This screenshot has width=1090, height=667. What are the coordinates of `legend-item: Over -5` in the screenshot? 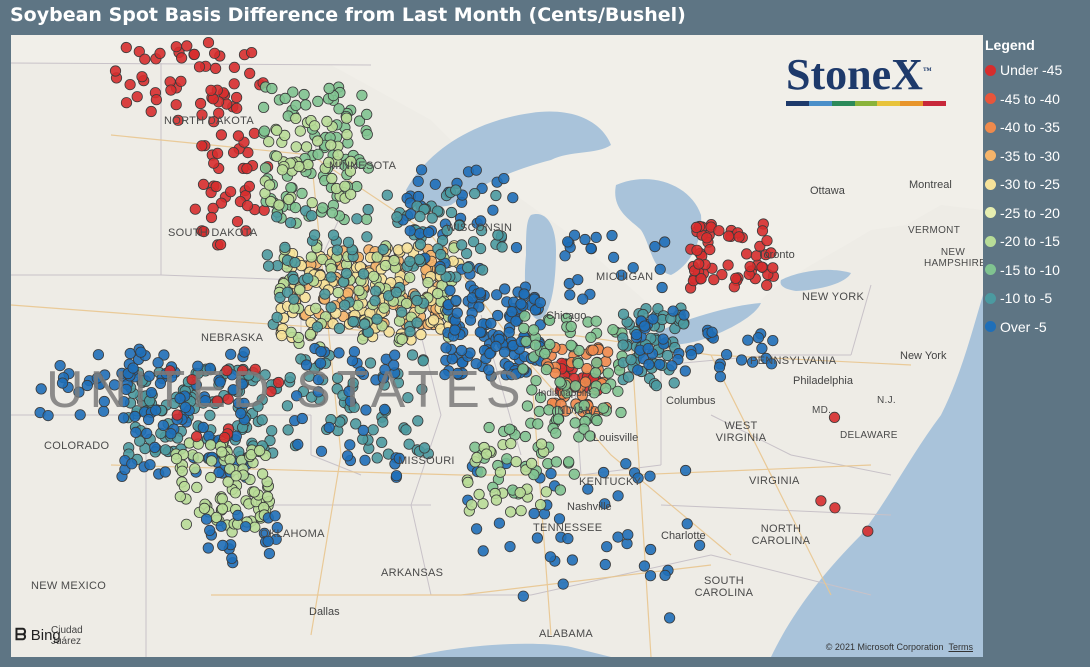 It's located at (1037, 327).